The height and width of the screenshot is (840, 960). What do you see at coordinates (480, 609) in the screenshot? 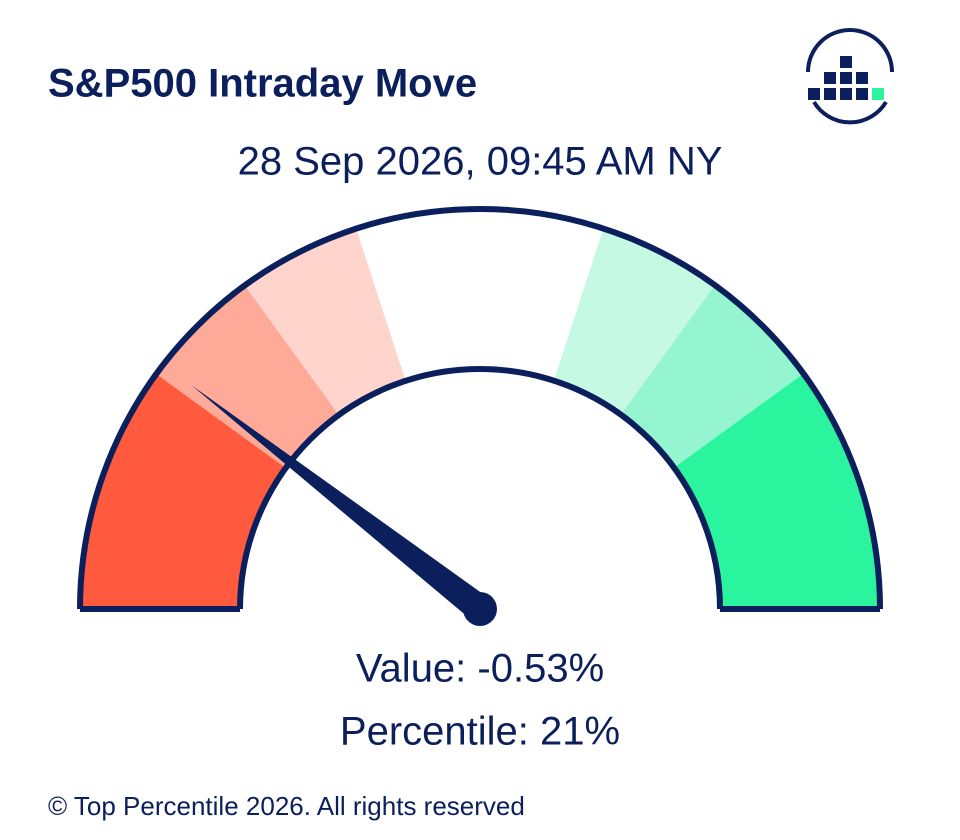
I see `needle-hub` at bounding box center [480, 609].